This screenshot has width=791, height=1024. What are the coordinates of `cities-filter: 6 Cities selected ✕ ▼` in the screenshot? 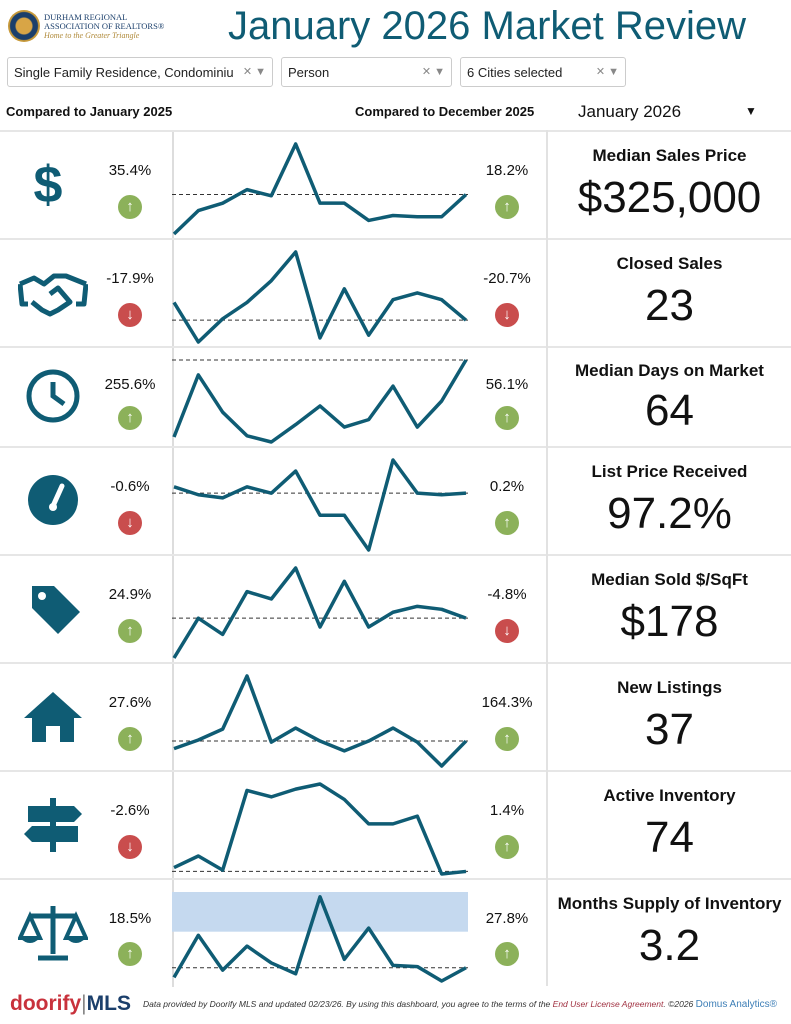 It's located at (543, 72).